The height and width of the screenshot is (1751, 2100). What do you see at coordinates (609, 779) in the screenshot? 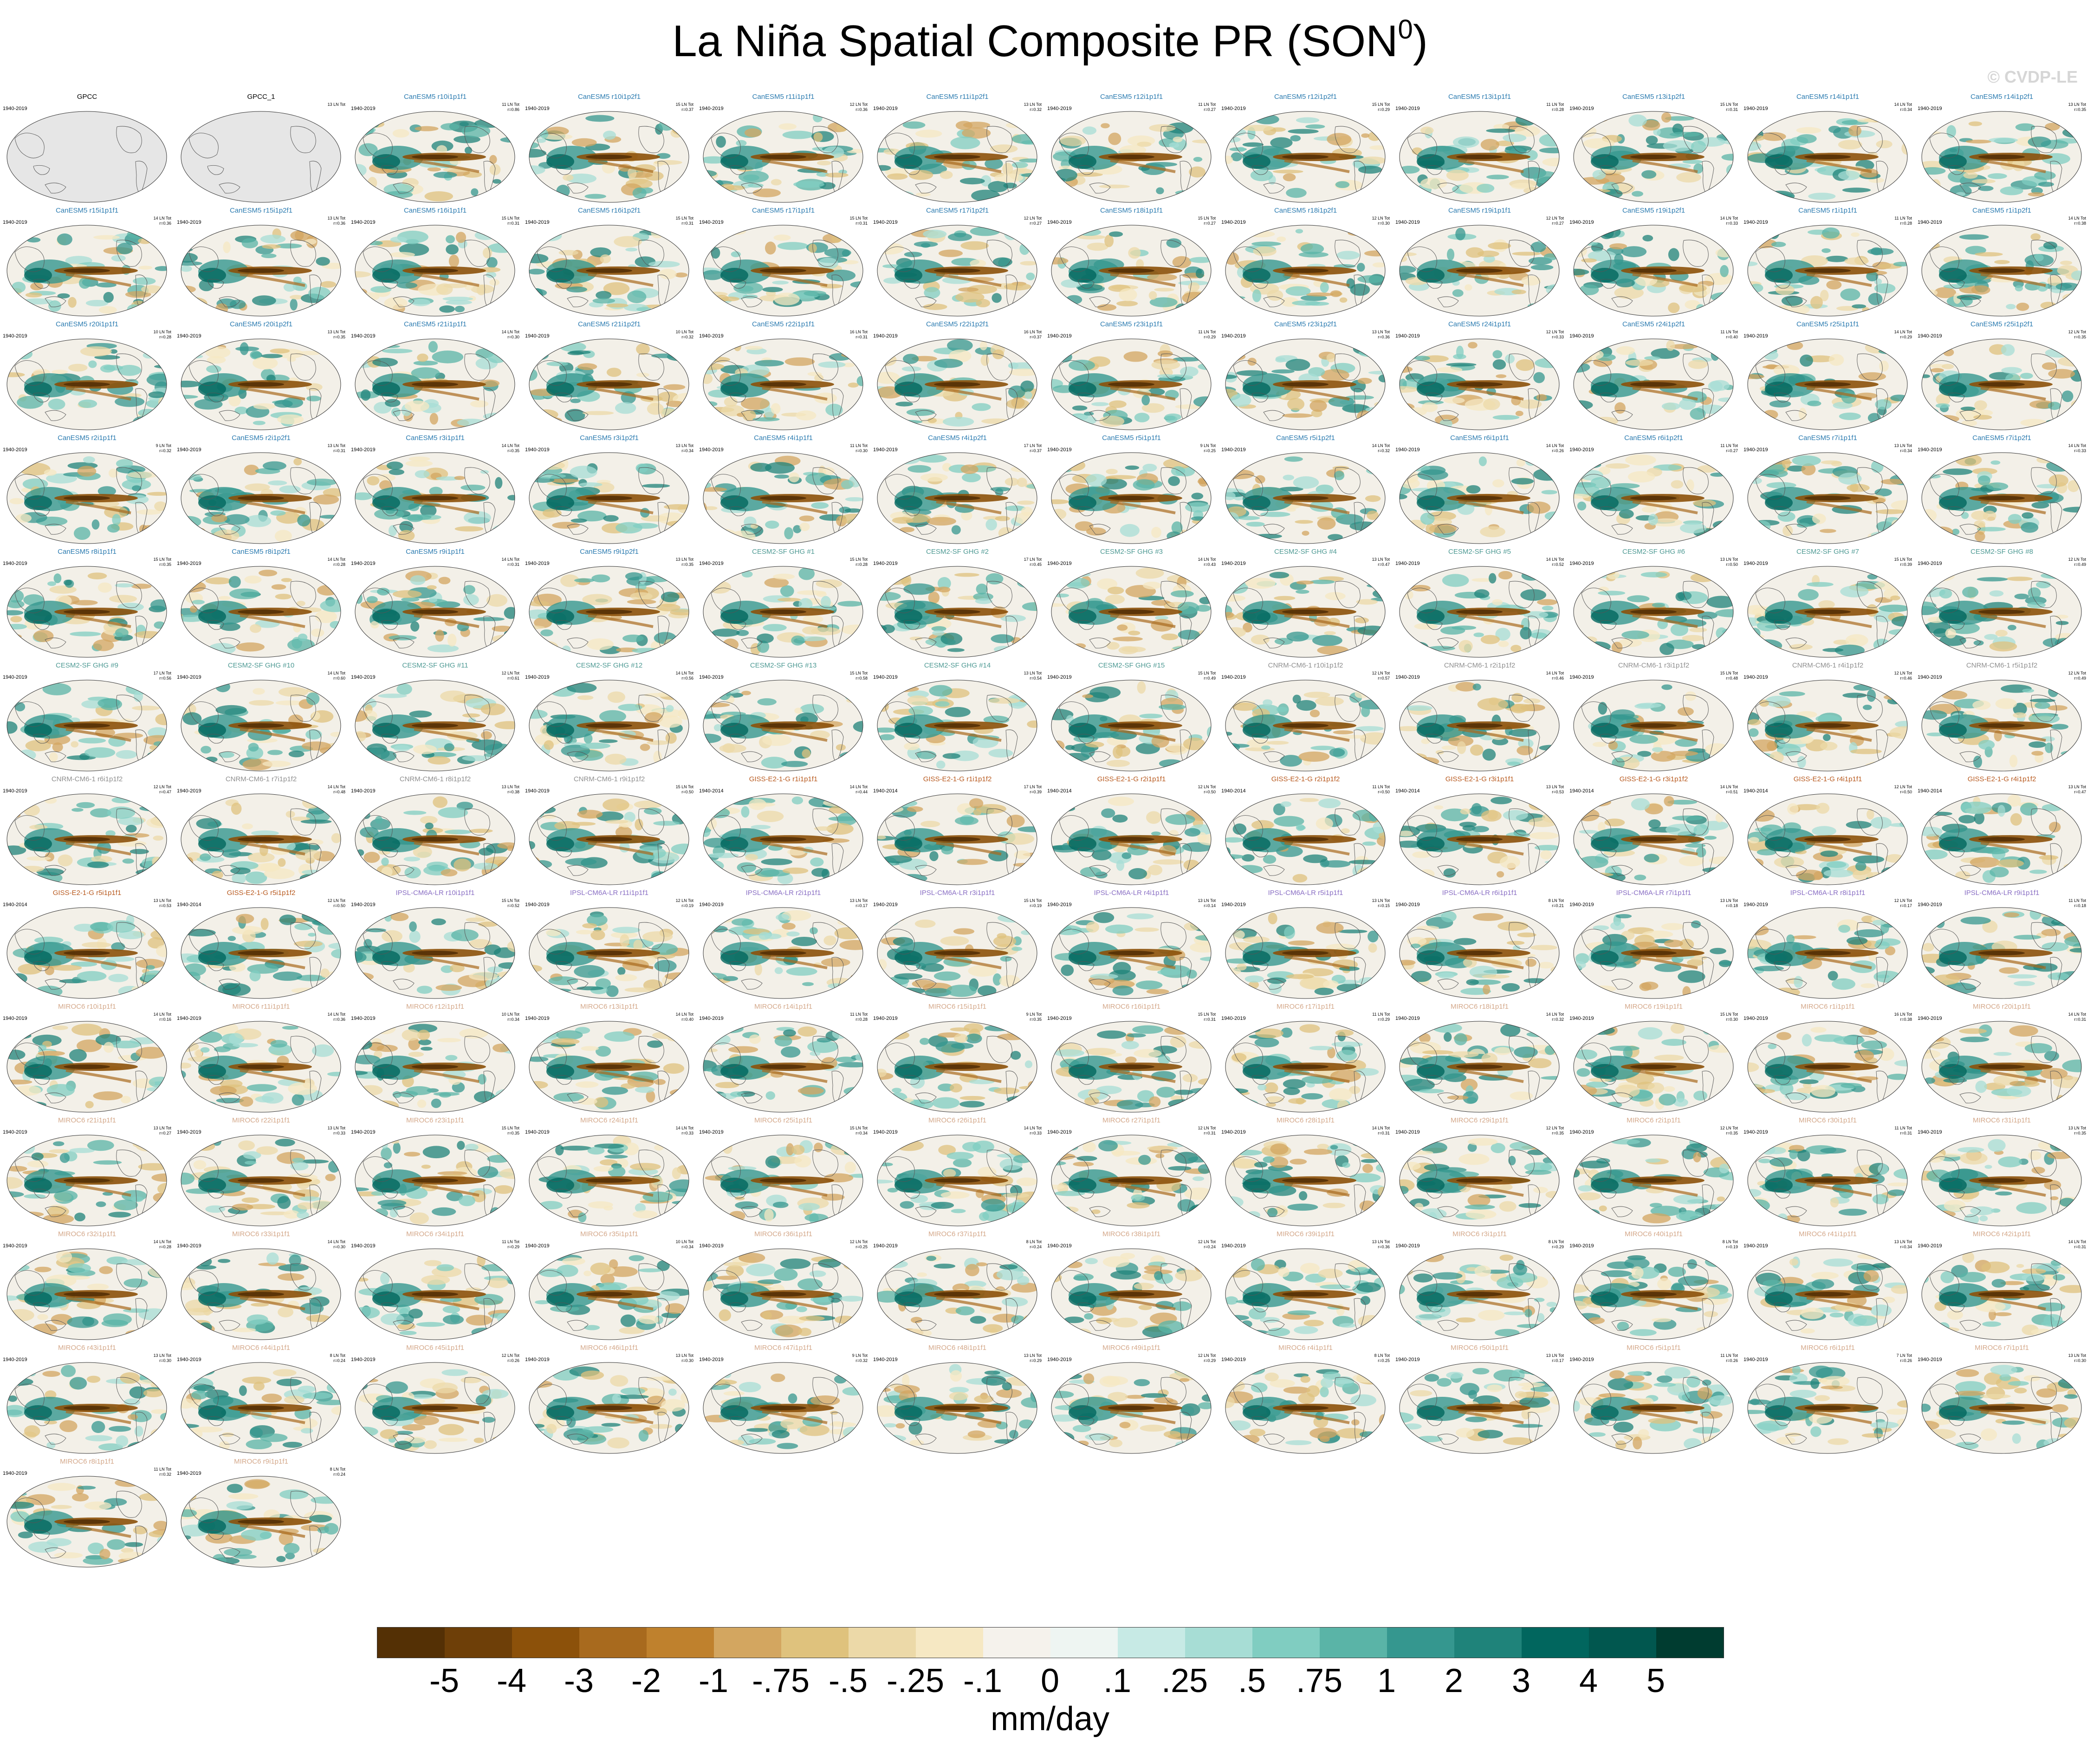
I see `panel-title: CNRM-CM6-1 r9i1p1f2` at bounding box center [609, 779].